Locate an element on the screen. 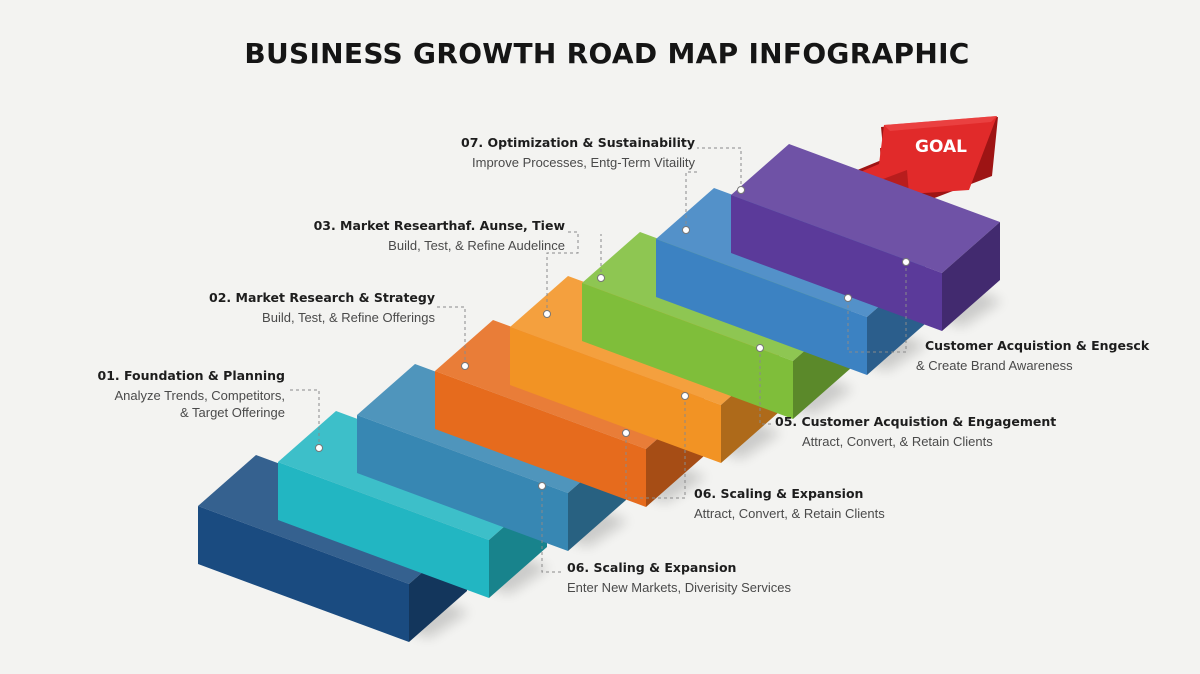 This screenshot has width=1200, height=674. label-foundation-heading: 01. Foundation & Planning is located at coordinates (191, 375).